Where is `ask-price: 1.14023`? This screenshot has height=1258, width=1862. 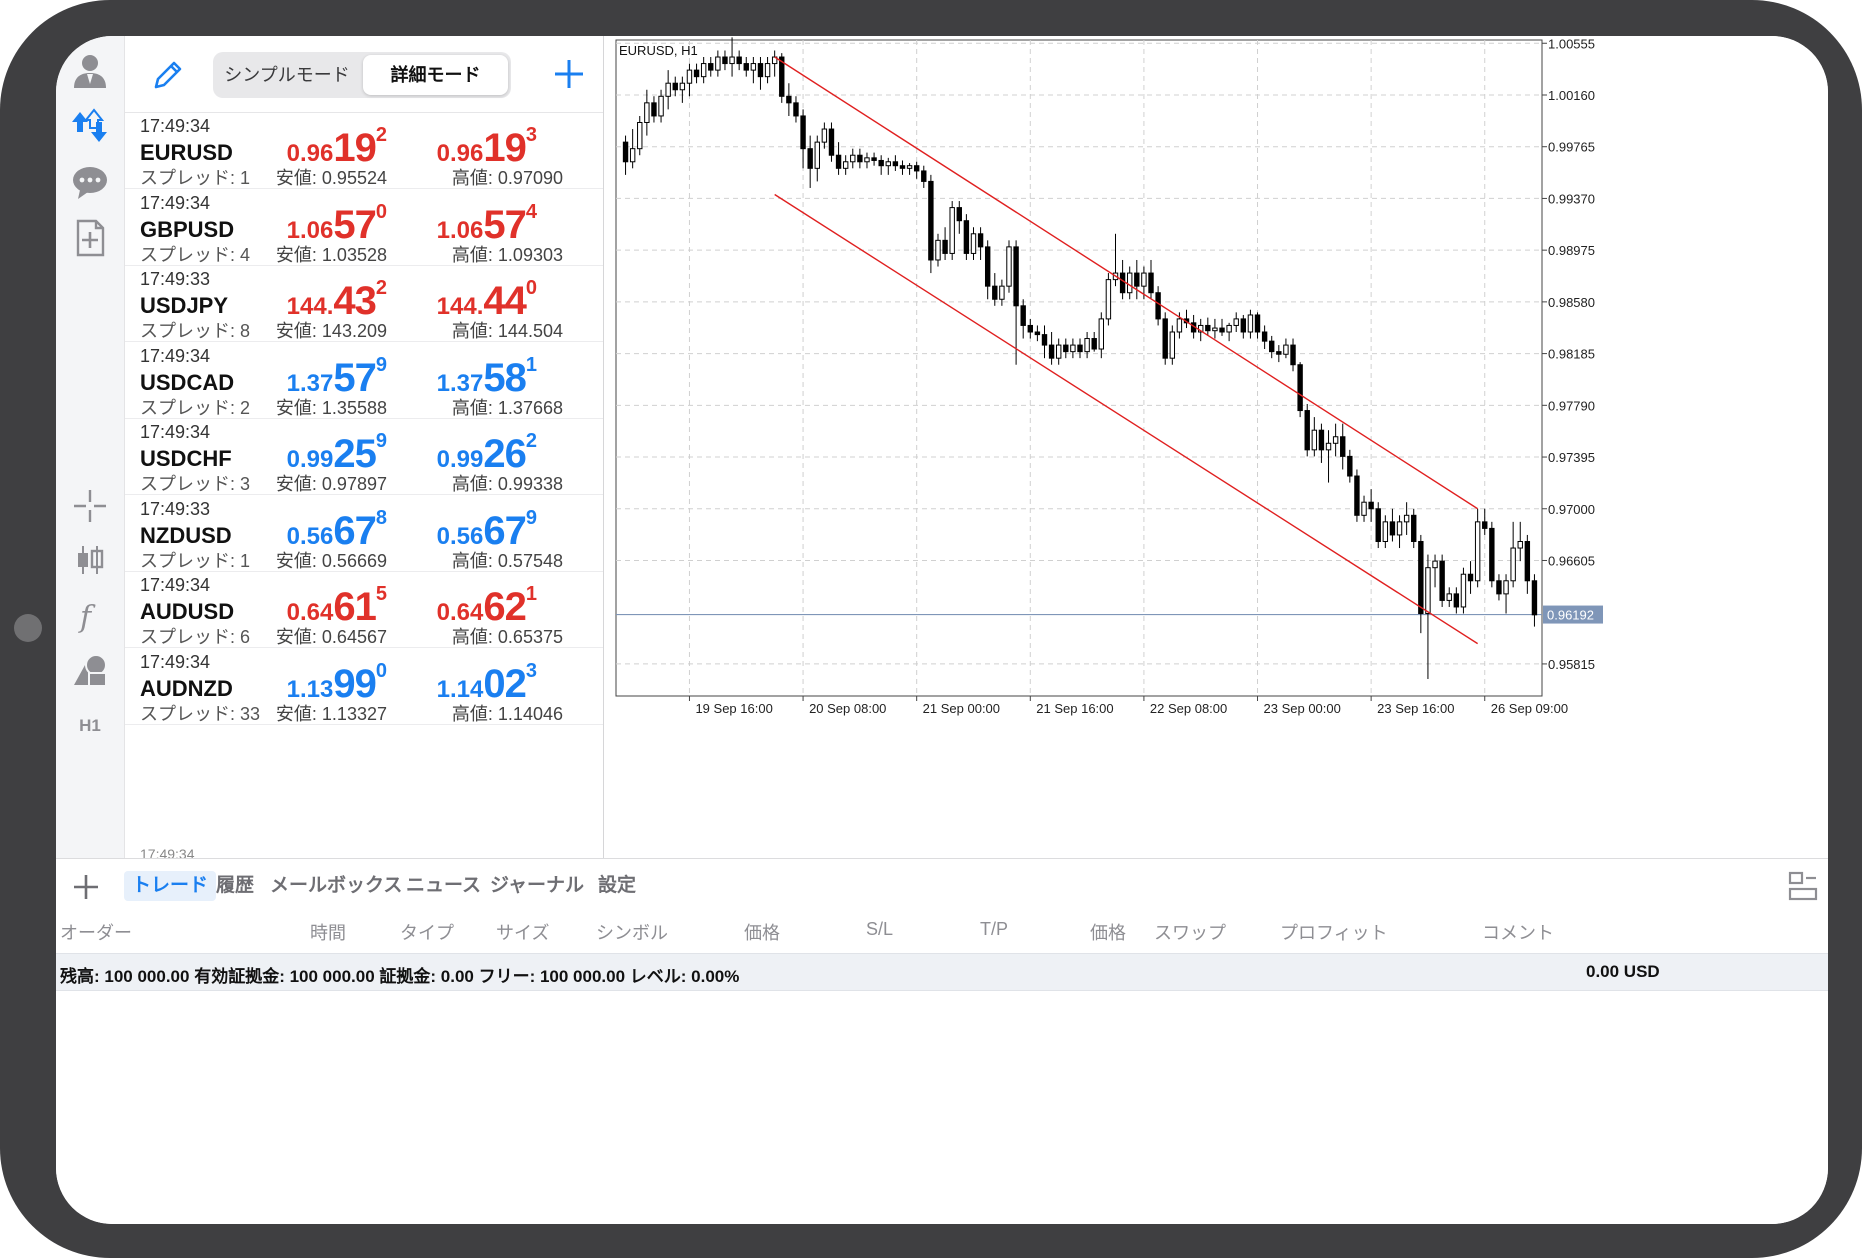 ask-price: 1.14023 is located at coordinates (472, 683).